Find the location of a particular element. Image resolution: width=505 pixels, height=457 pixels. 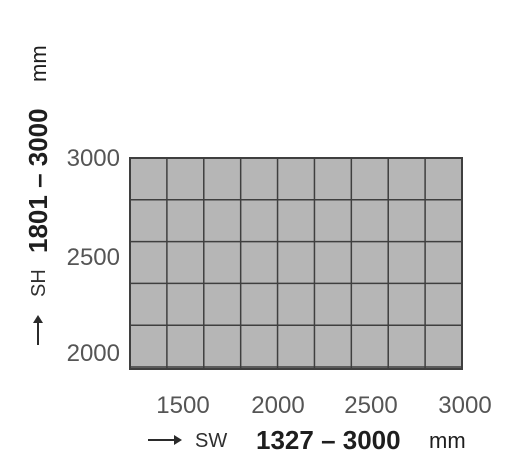

y-tick-label: 2000 is located at coordinates (93, 353).